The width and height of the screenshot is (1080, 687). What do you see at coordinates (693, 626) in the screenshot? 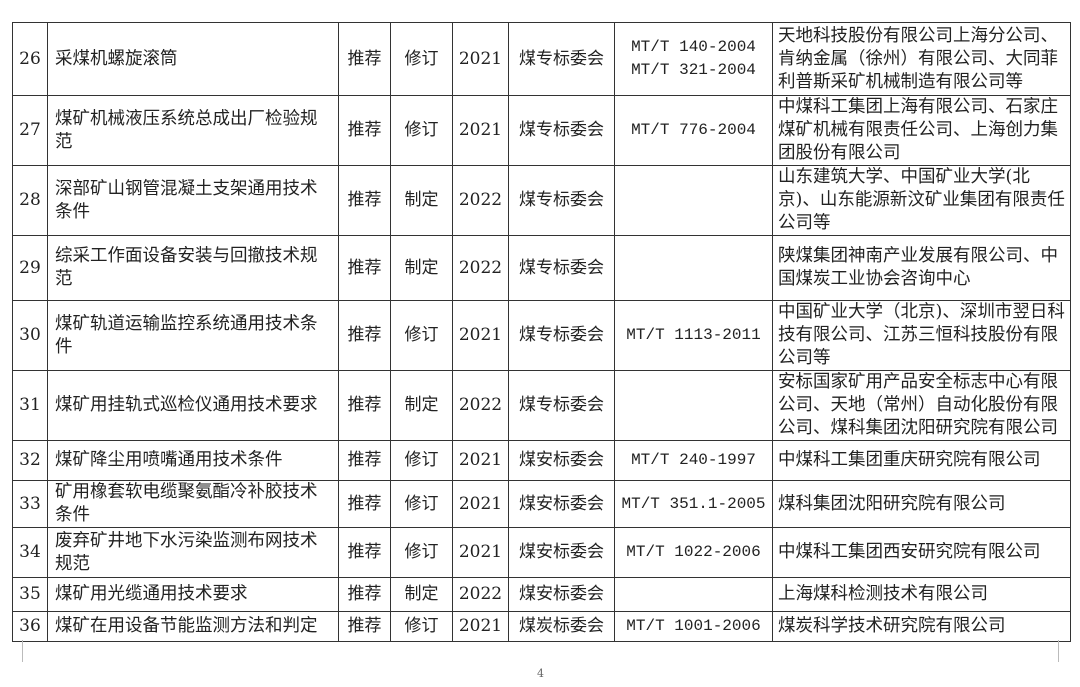
I see `replaced-standard-cell: MT/T 1001-2006` at bounding box center [693, 626].